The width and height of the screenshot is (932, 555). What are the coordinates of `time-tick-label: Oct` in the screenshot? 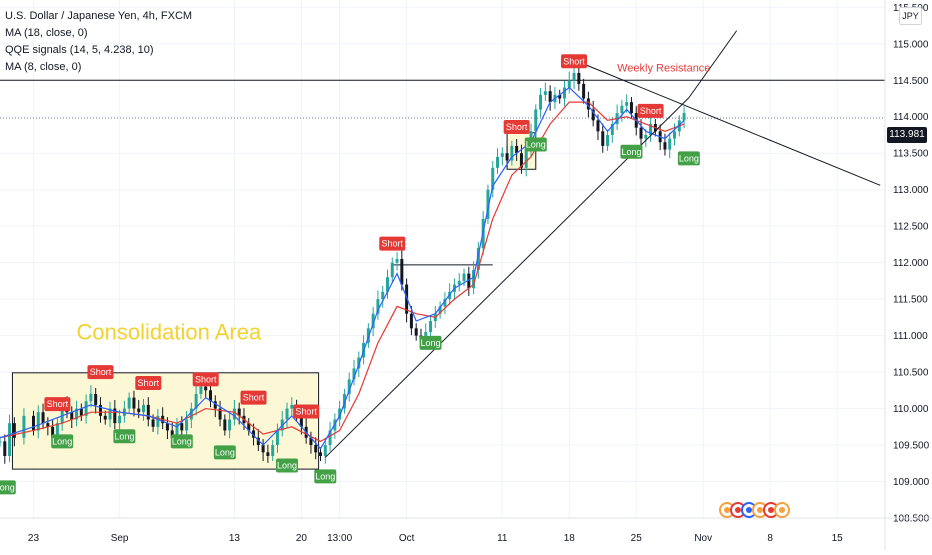 It's located at (407, 538).